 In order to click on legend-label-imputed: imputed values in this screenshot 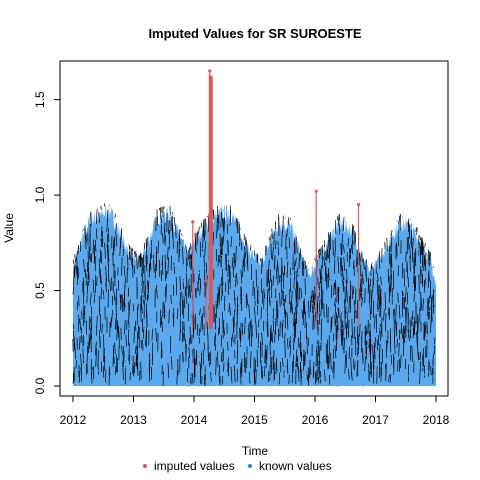, I will do `click(194, 466)`.